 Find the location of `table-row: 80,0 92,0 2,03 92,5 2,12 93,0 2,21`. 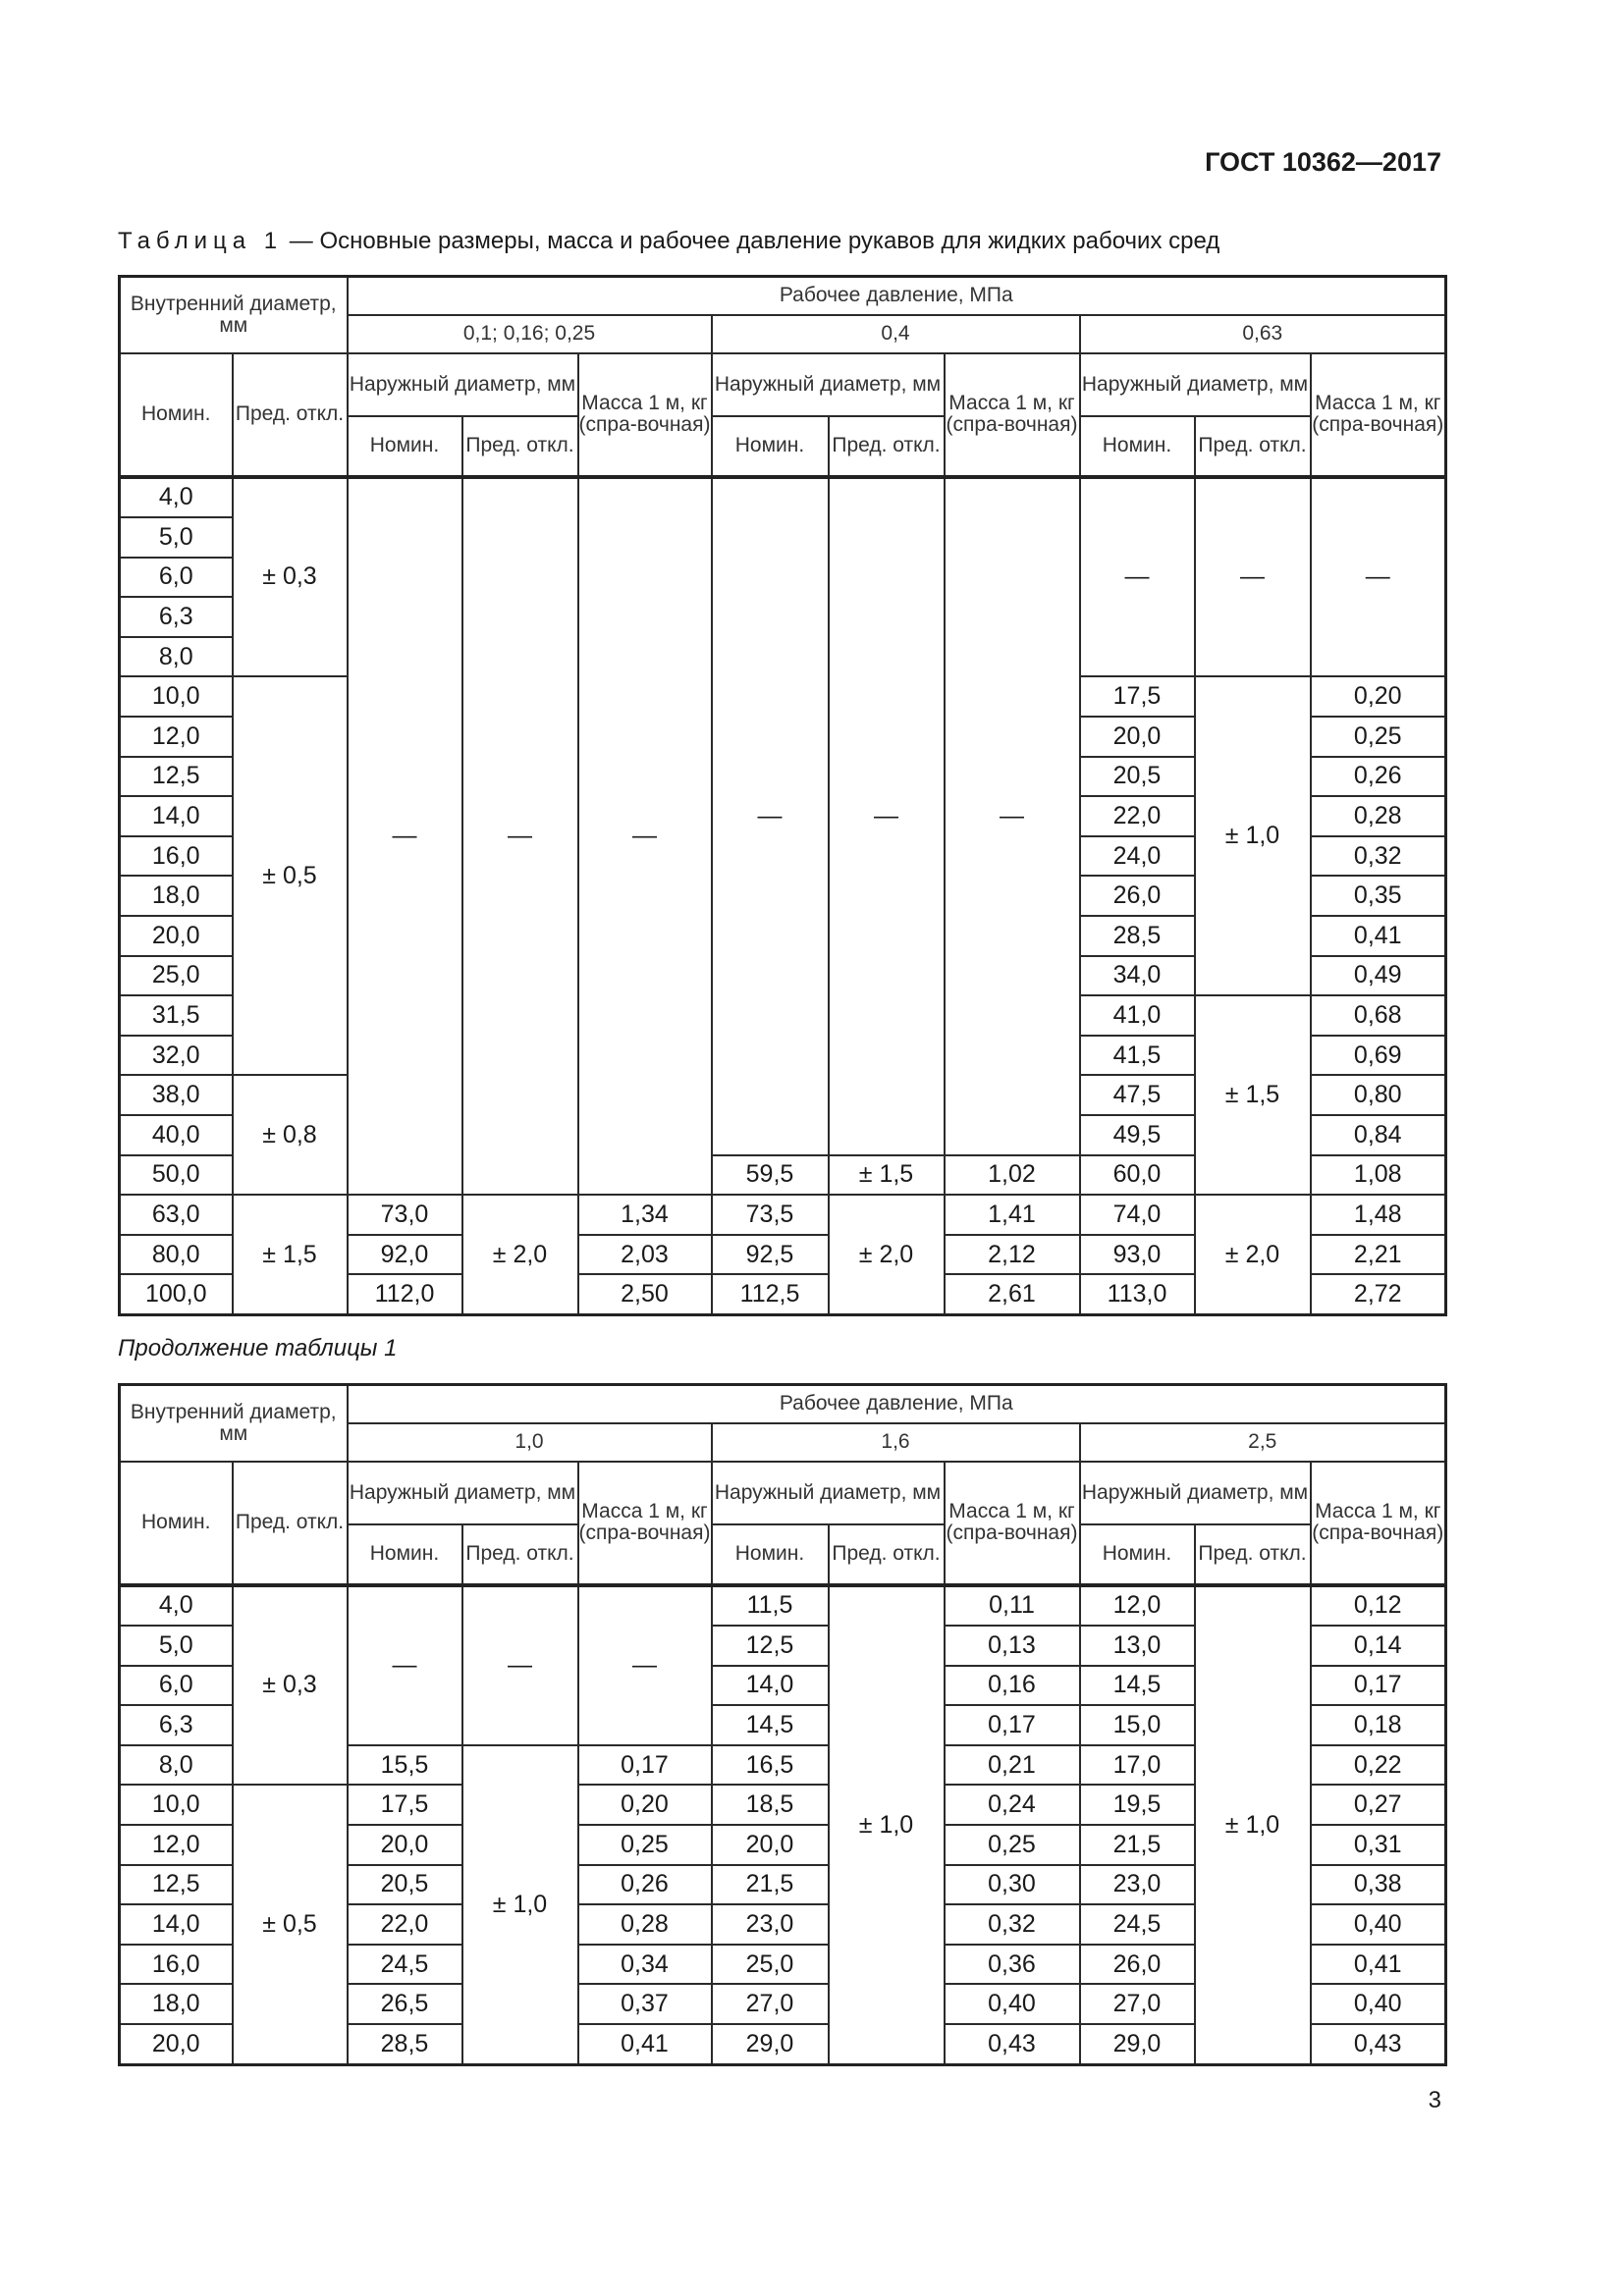

table-row: 80,0 92,0 2,03 92,5 2,12 93,0 2,21 is located at coordinates (782, 1254).